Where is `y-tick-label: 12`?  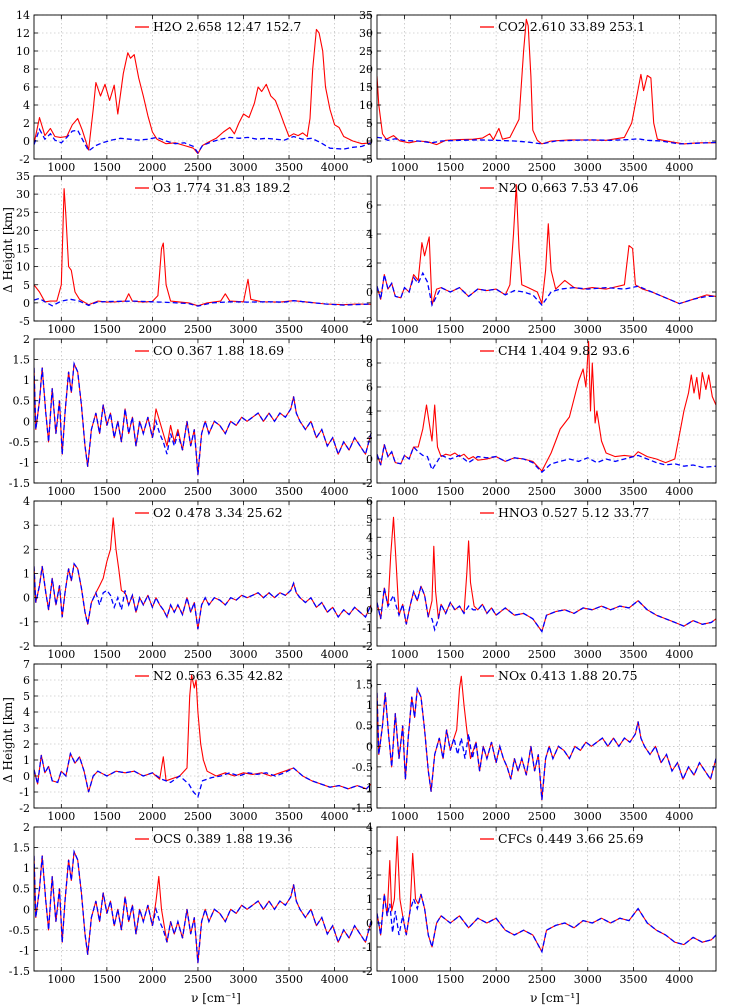 y-tick-label: 12 is located at coordinates (23, 33).